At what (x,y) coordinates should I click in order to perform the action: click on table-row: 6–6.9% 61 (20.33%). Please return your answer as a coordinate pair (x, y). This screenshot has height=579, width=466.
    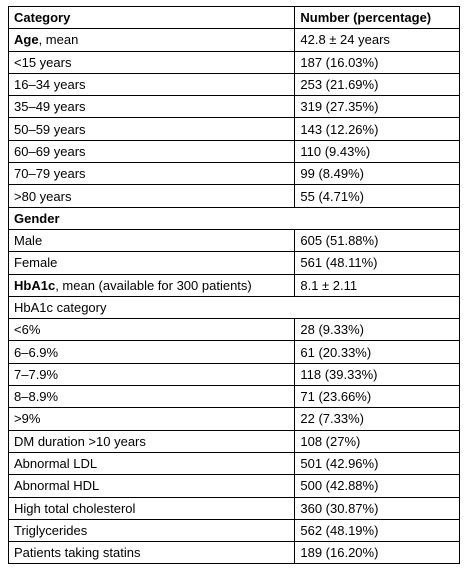
    Looking at the image, I should click on (233, 352).